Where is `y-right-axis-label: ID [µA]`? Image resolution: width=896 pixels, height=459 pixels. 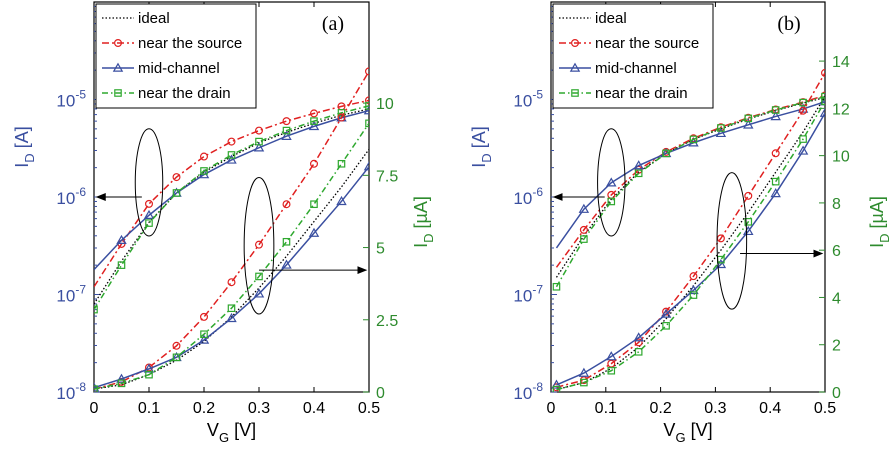 y-right-axis-label: ID [µA] is located at coordinates (423, 222).